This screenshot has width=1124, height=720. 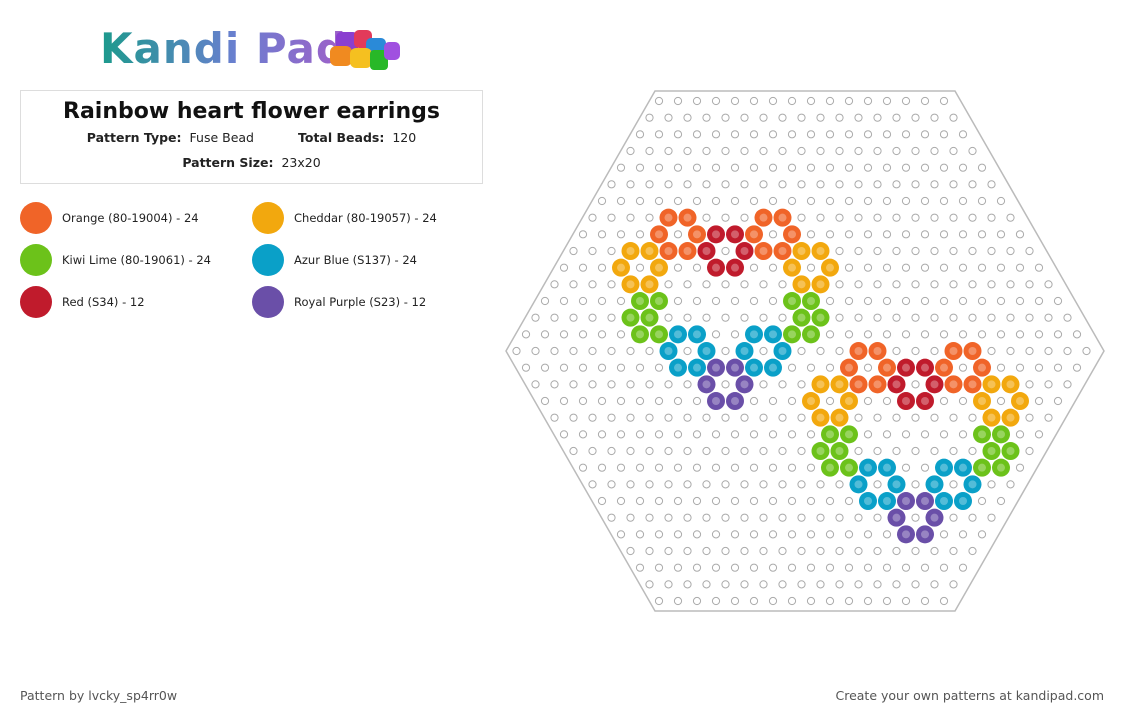 What do you see at coordinates (99, 695) in the screenshot?
I see `author: Pattern by lvcky_sp4rr0w` at bounding box center [99, 695].